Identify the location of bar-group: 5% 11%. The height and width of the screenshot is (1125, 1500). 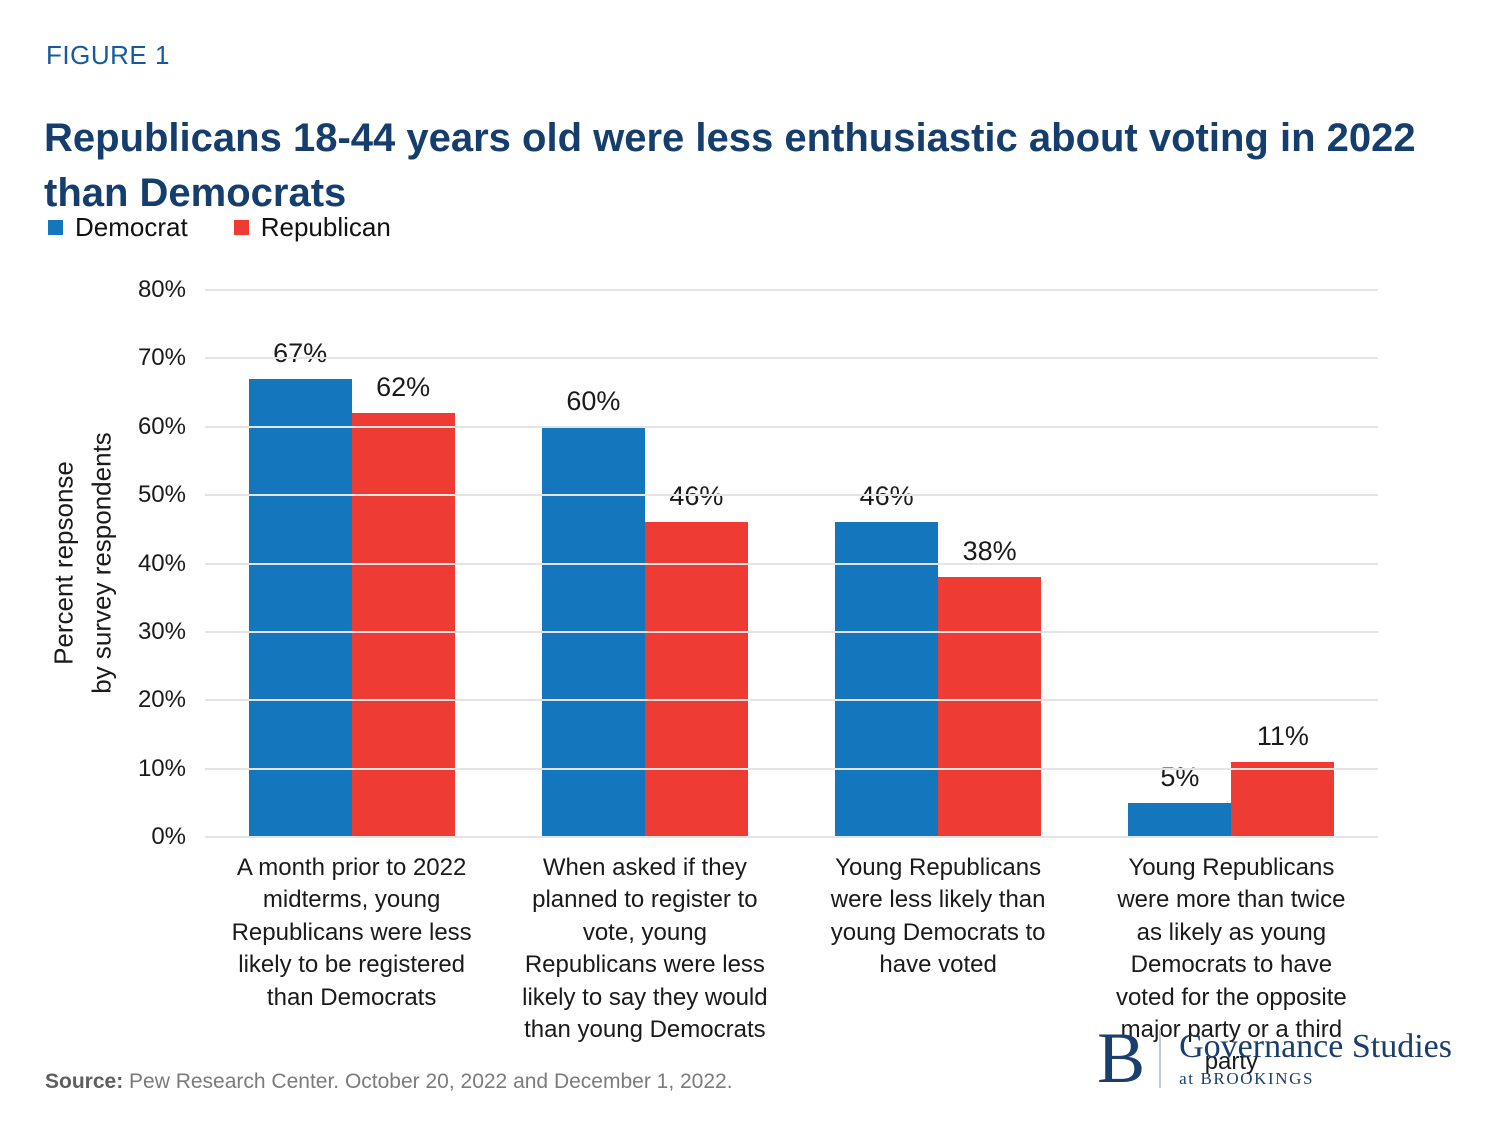
(1231, 563).